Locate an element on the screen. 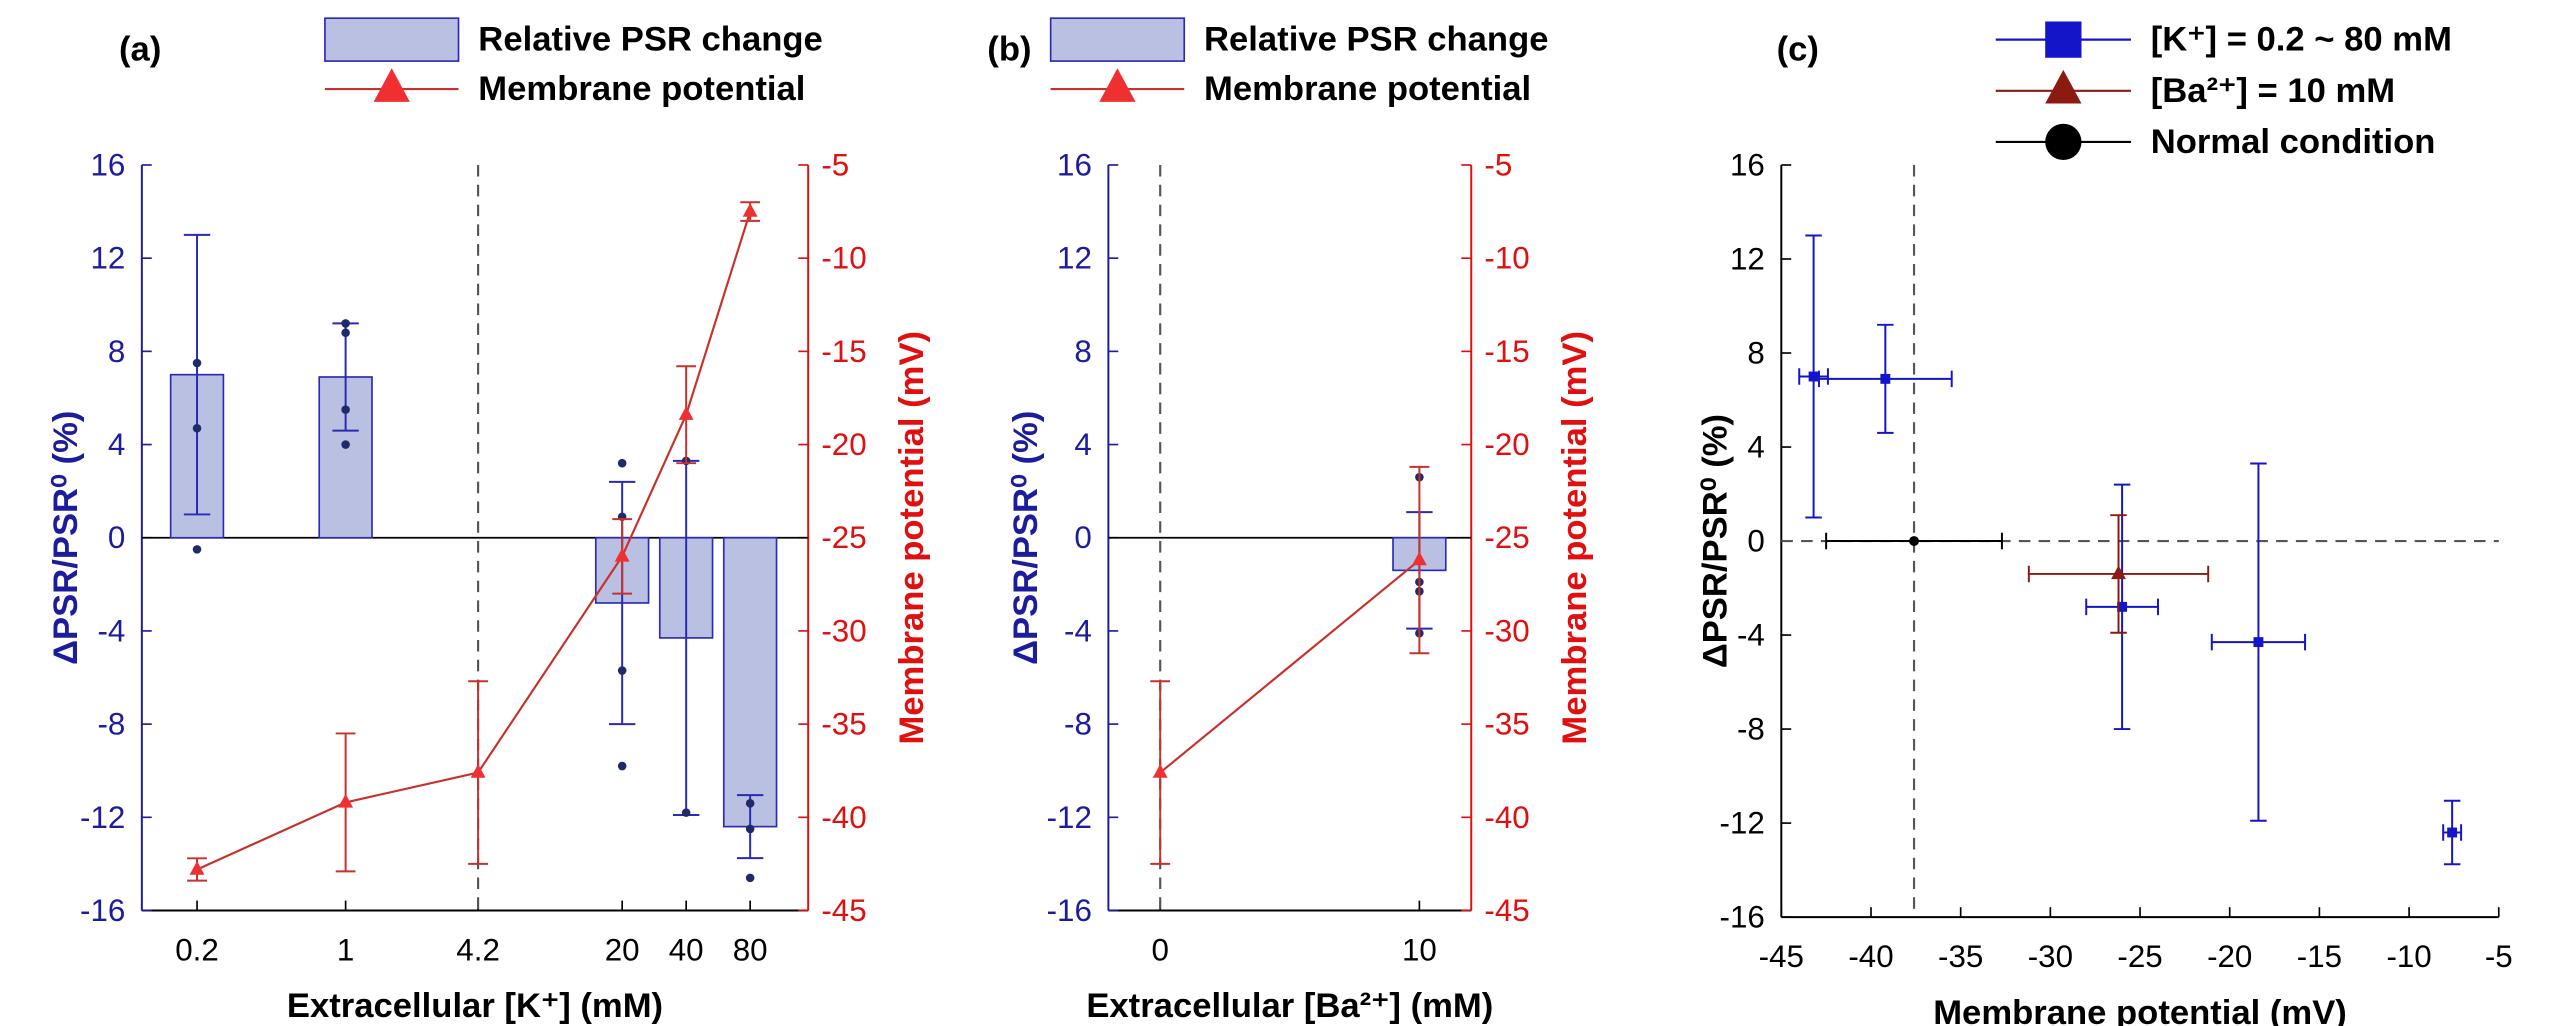 The height and width of the screenshot is (1026, 2573). panel-label: (c) is located at coordinates (1798, 50).